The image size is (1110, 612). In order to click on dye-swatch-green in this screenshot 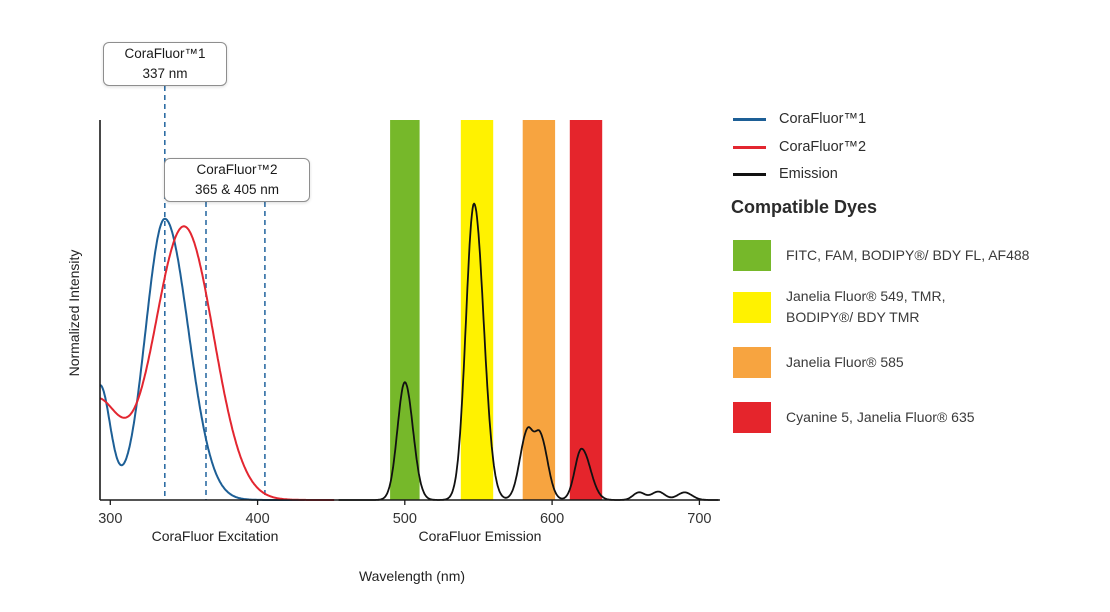, I will do `click(752, 255)`.